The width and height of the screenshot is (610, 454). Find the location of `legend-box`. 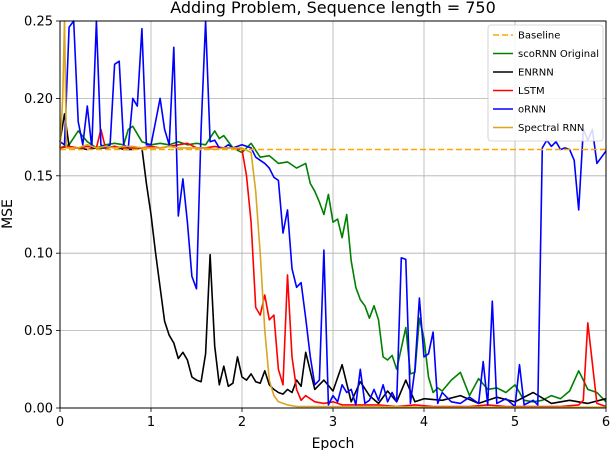

legend-box is located at coordinates (545, 83).